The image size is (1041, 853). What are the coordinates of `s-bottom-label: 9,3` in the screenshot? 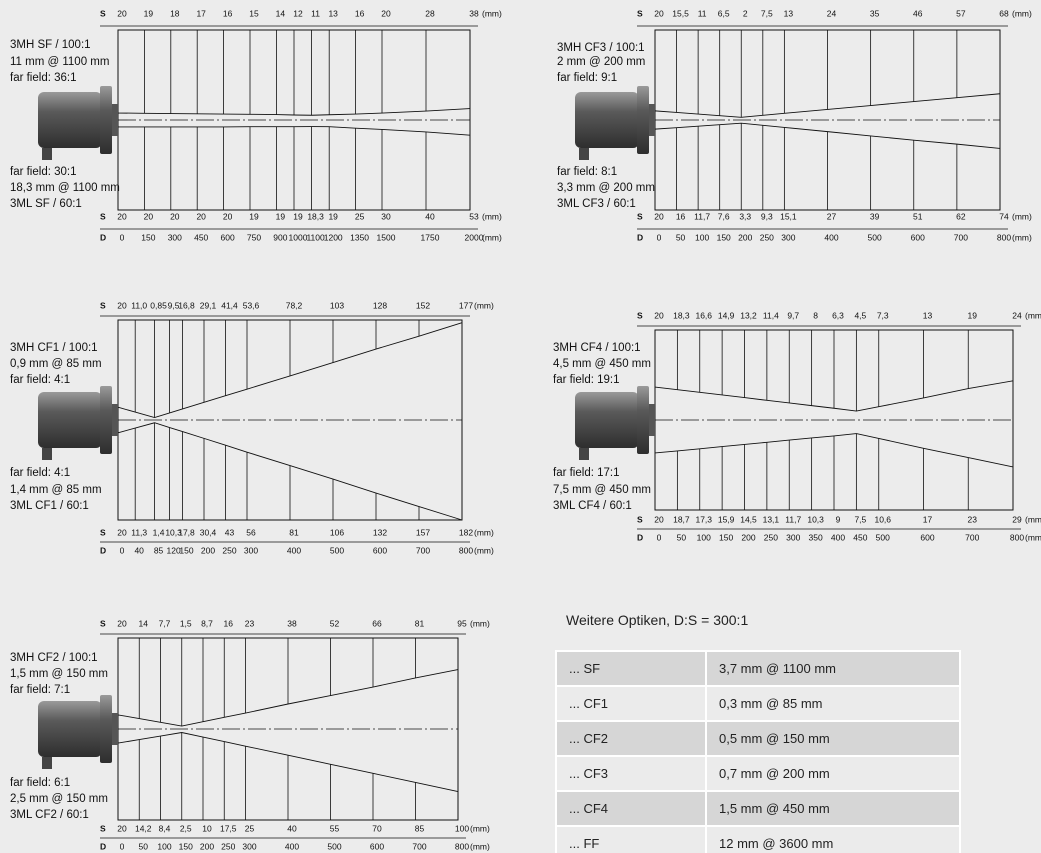 It's located at (767, 216).